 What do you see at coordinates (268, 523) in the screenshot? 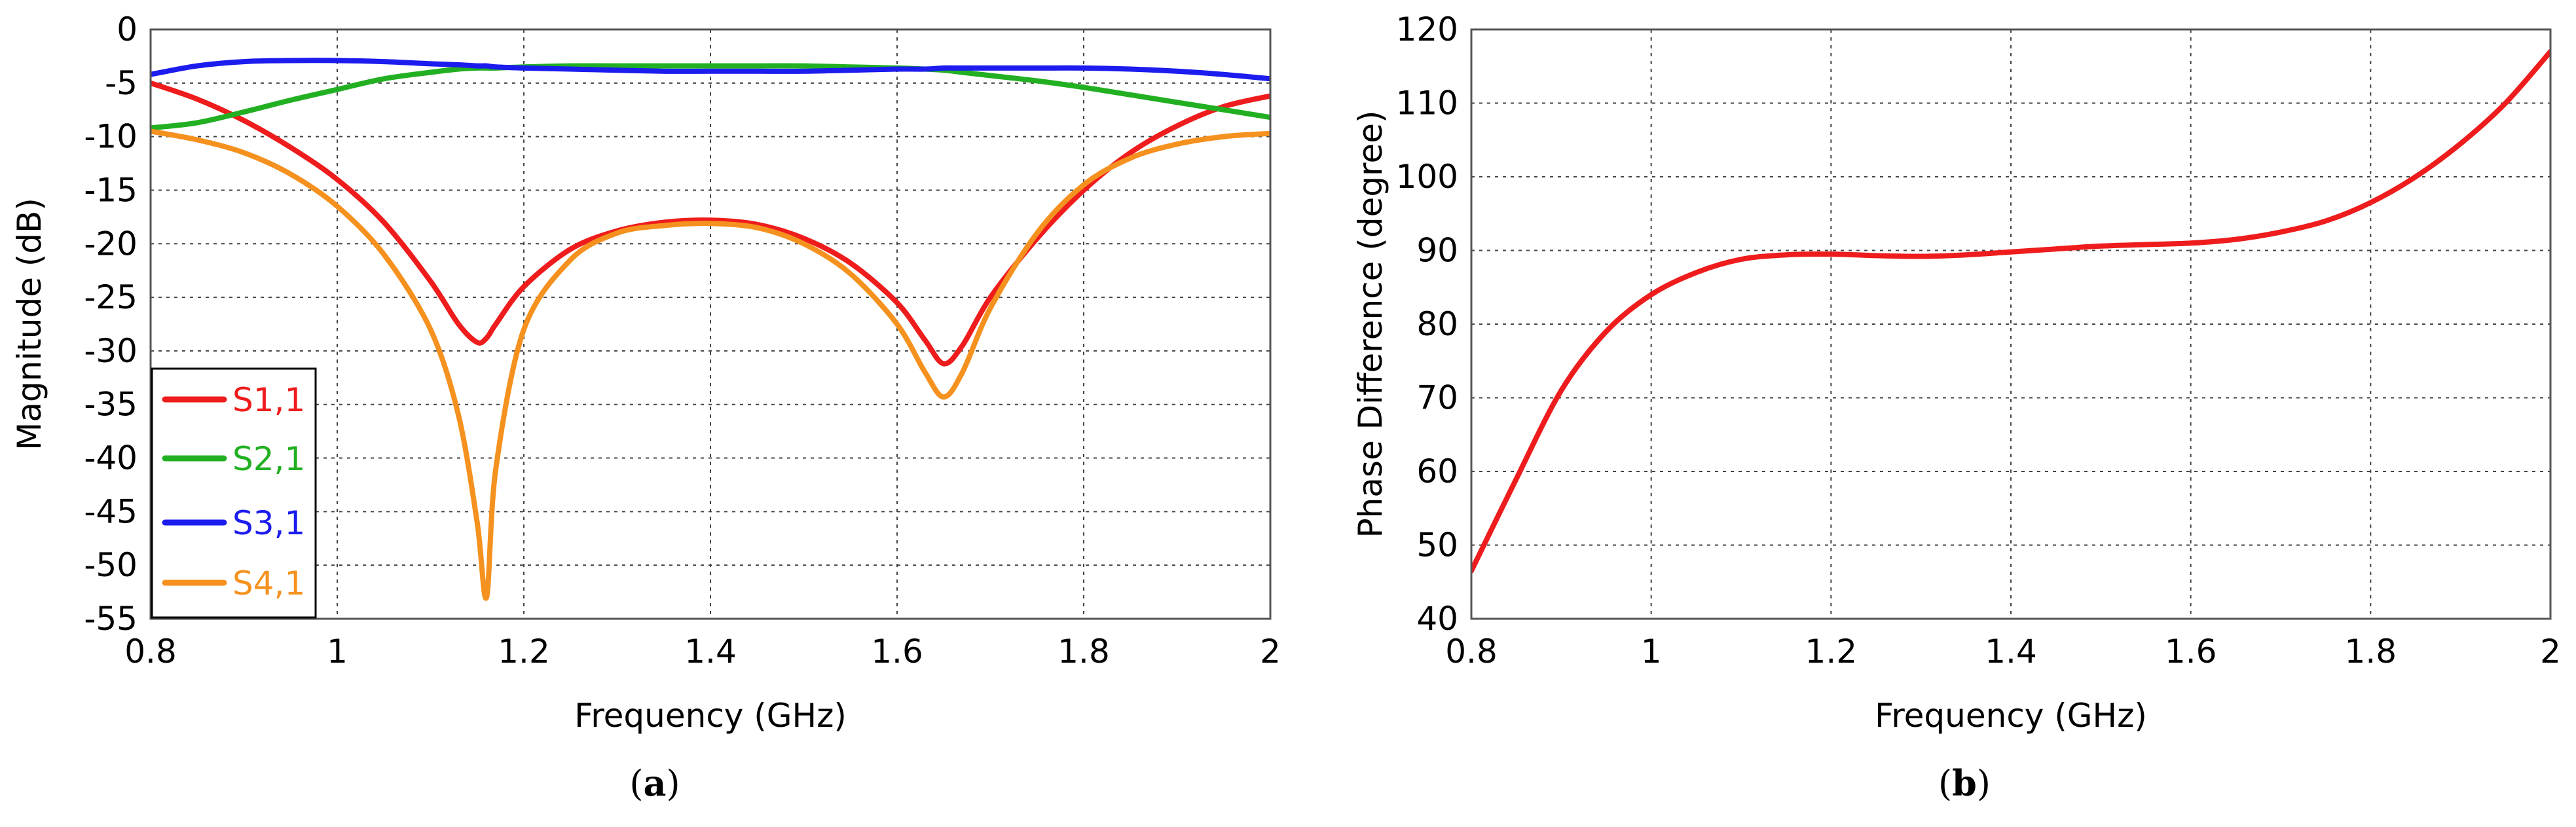
I see `chart-a-legend-label: S3,1` at bounding box center [268, 523].